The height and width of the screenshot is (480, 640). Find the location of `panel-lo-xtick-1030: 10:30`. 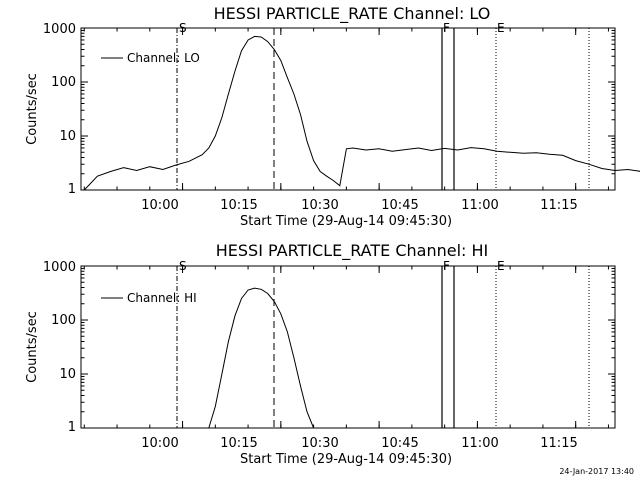

panel-lo-xtick-1030: 10:30 is located at coordinates (319, 205).